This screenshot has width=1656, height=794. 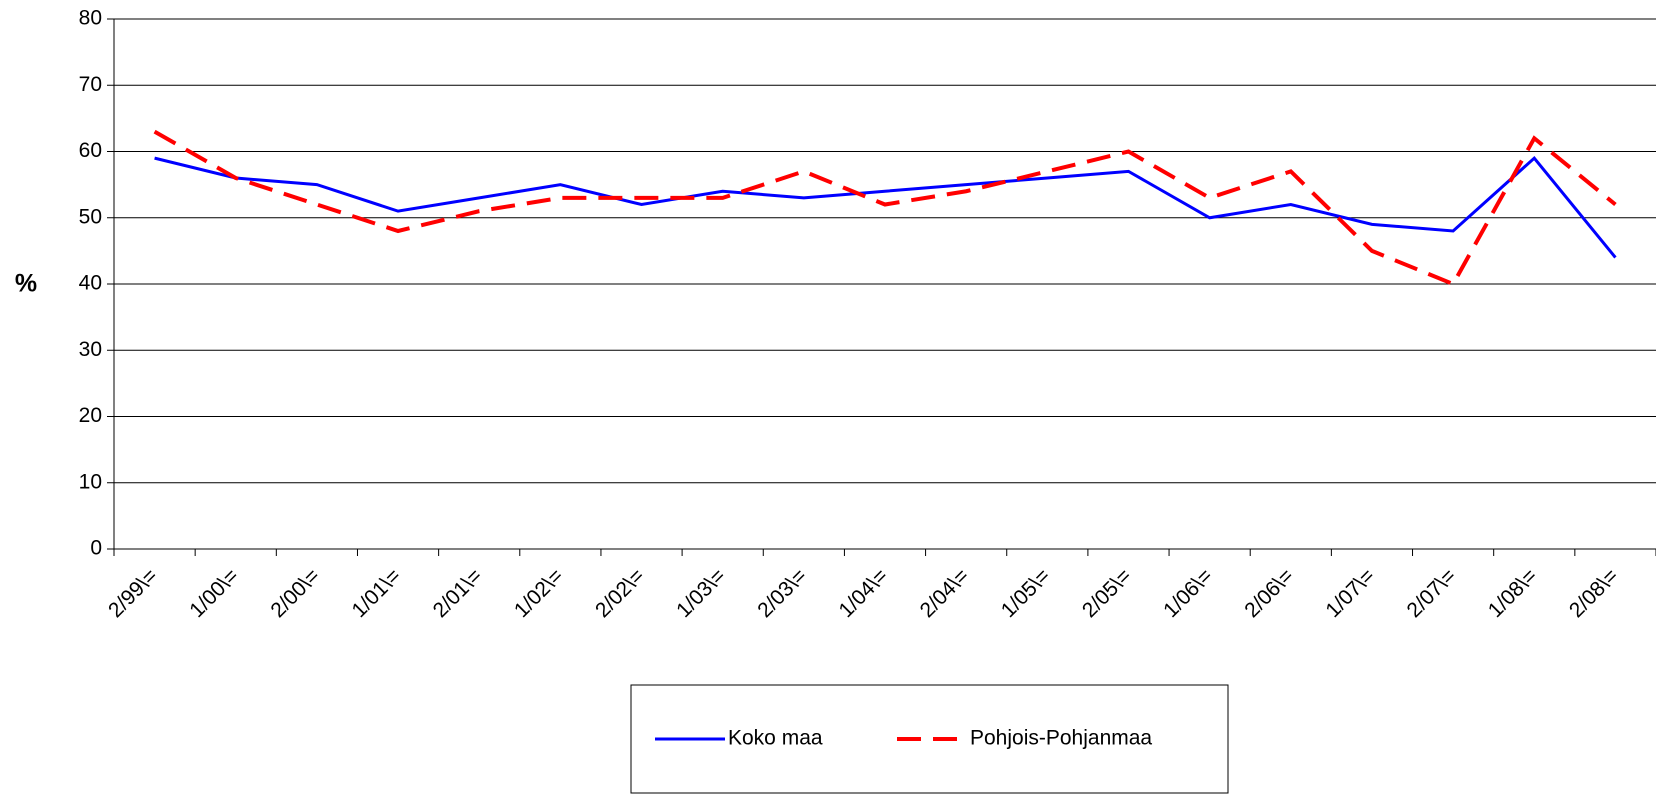 I want to click on x-tick-label: 1/05\=, so click(x=1026, y=593).